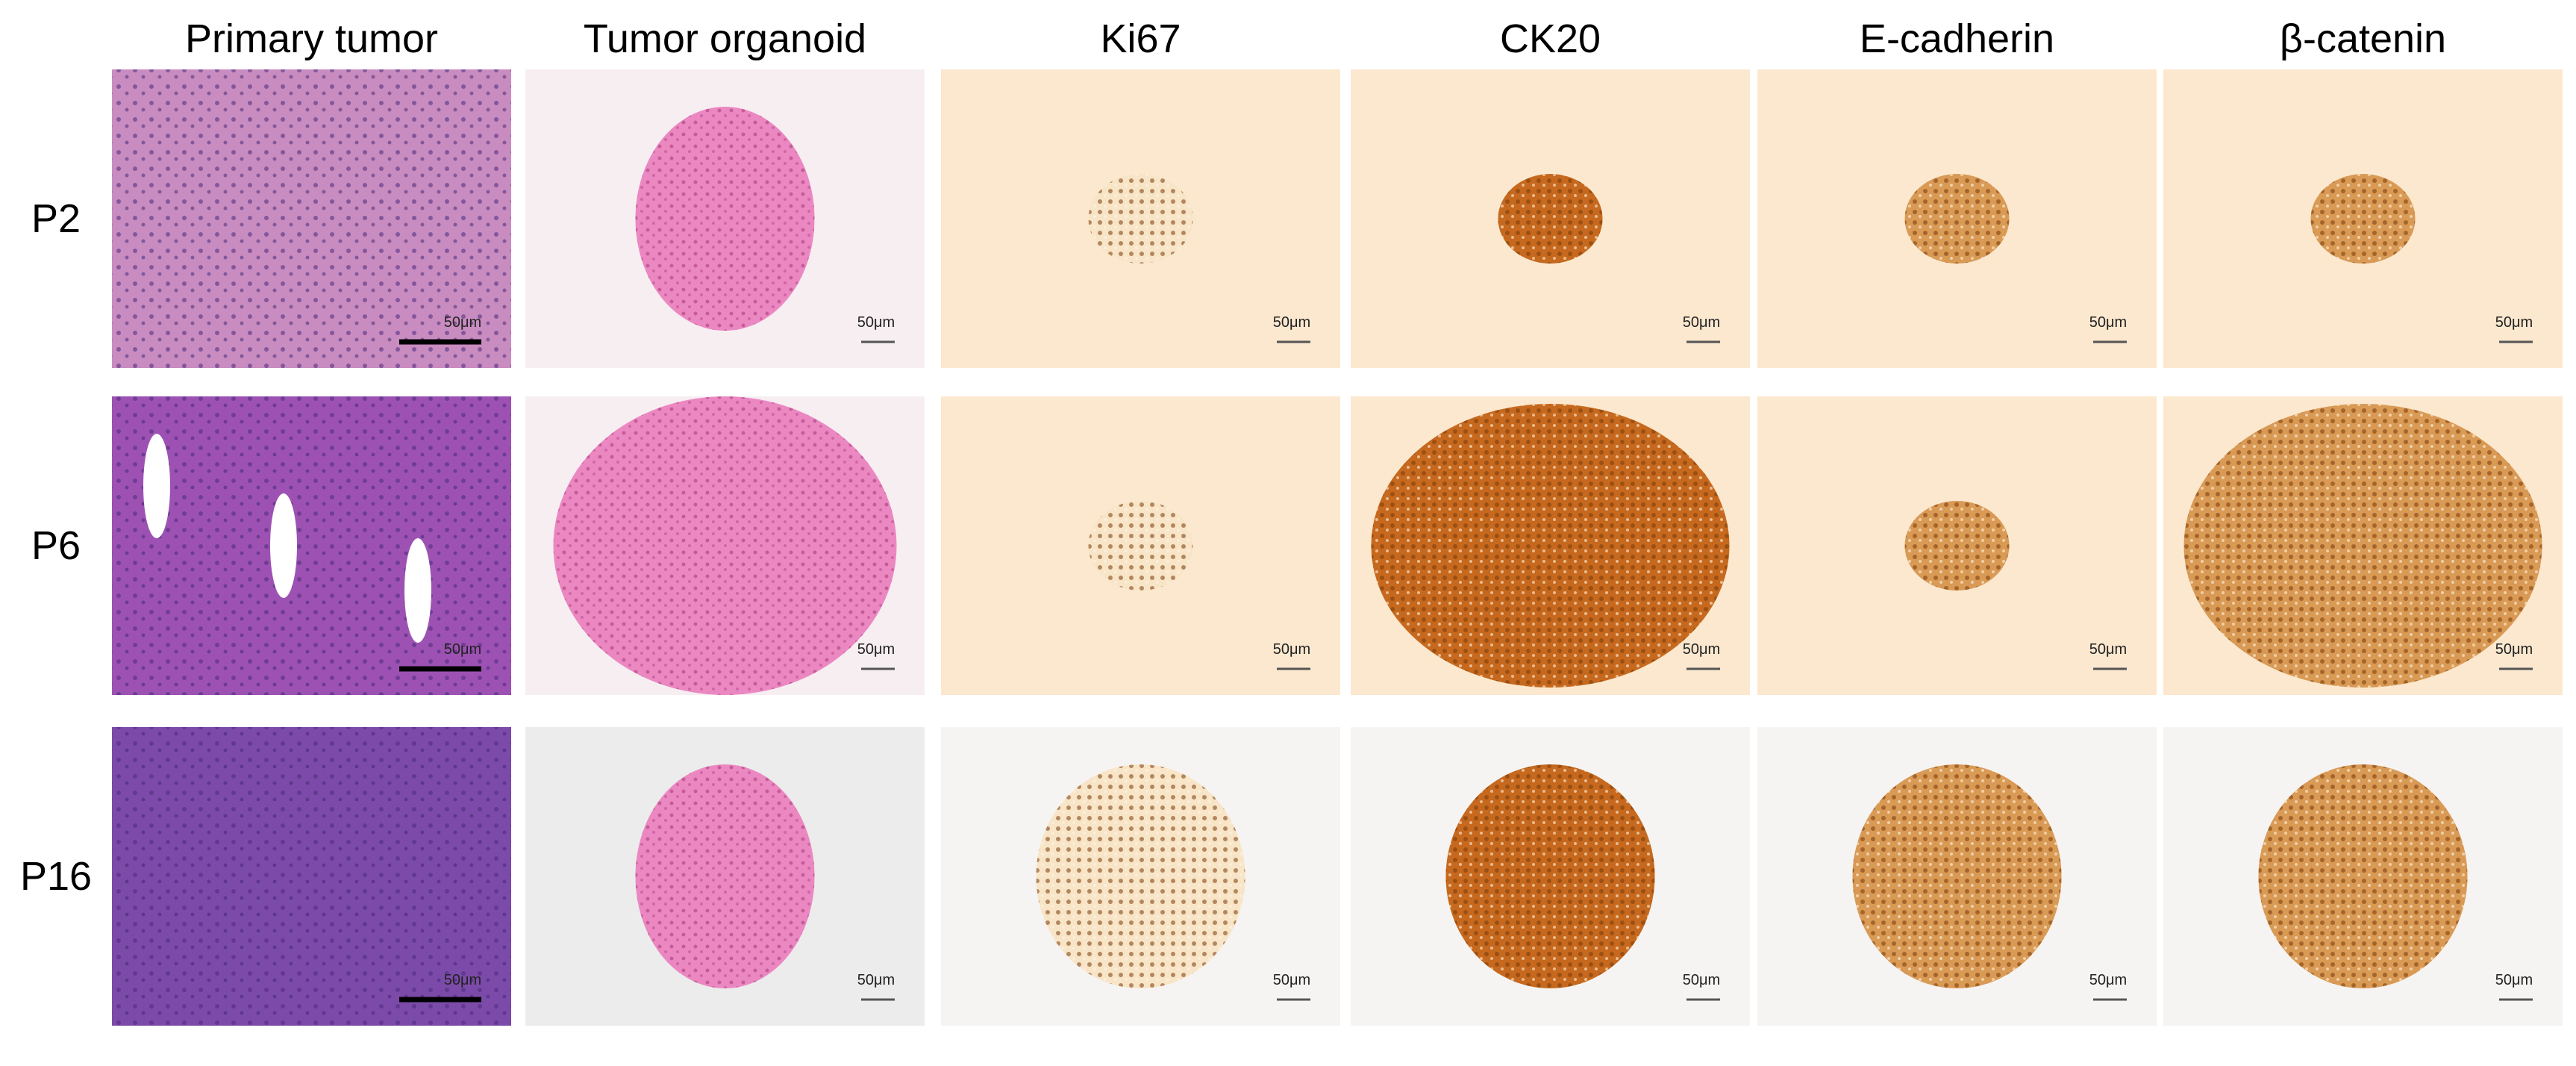  I want to click on row-label: P2, so click(56, 218).